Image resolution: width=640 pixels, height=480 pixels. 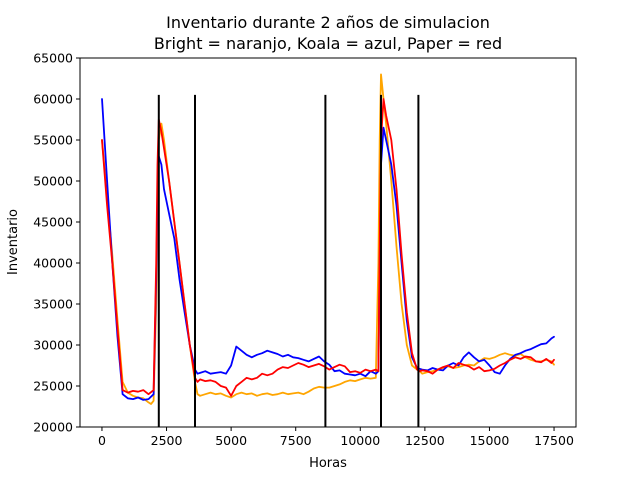 I want to click on x-tick-label: 0, so click(x=102, y=440).